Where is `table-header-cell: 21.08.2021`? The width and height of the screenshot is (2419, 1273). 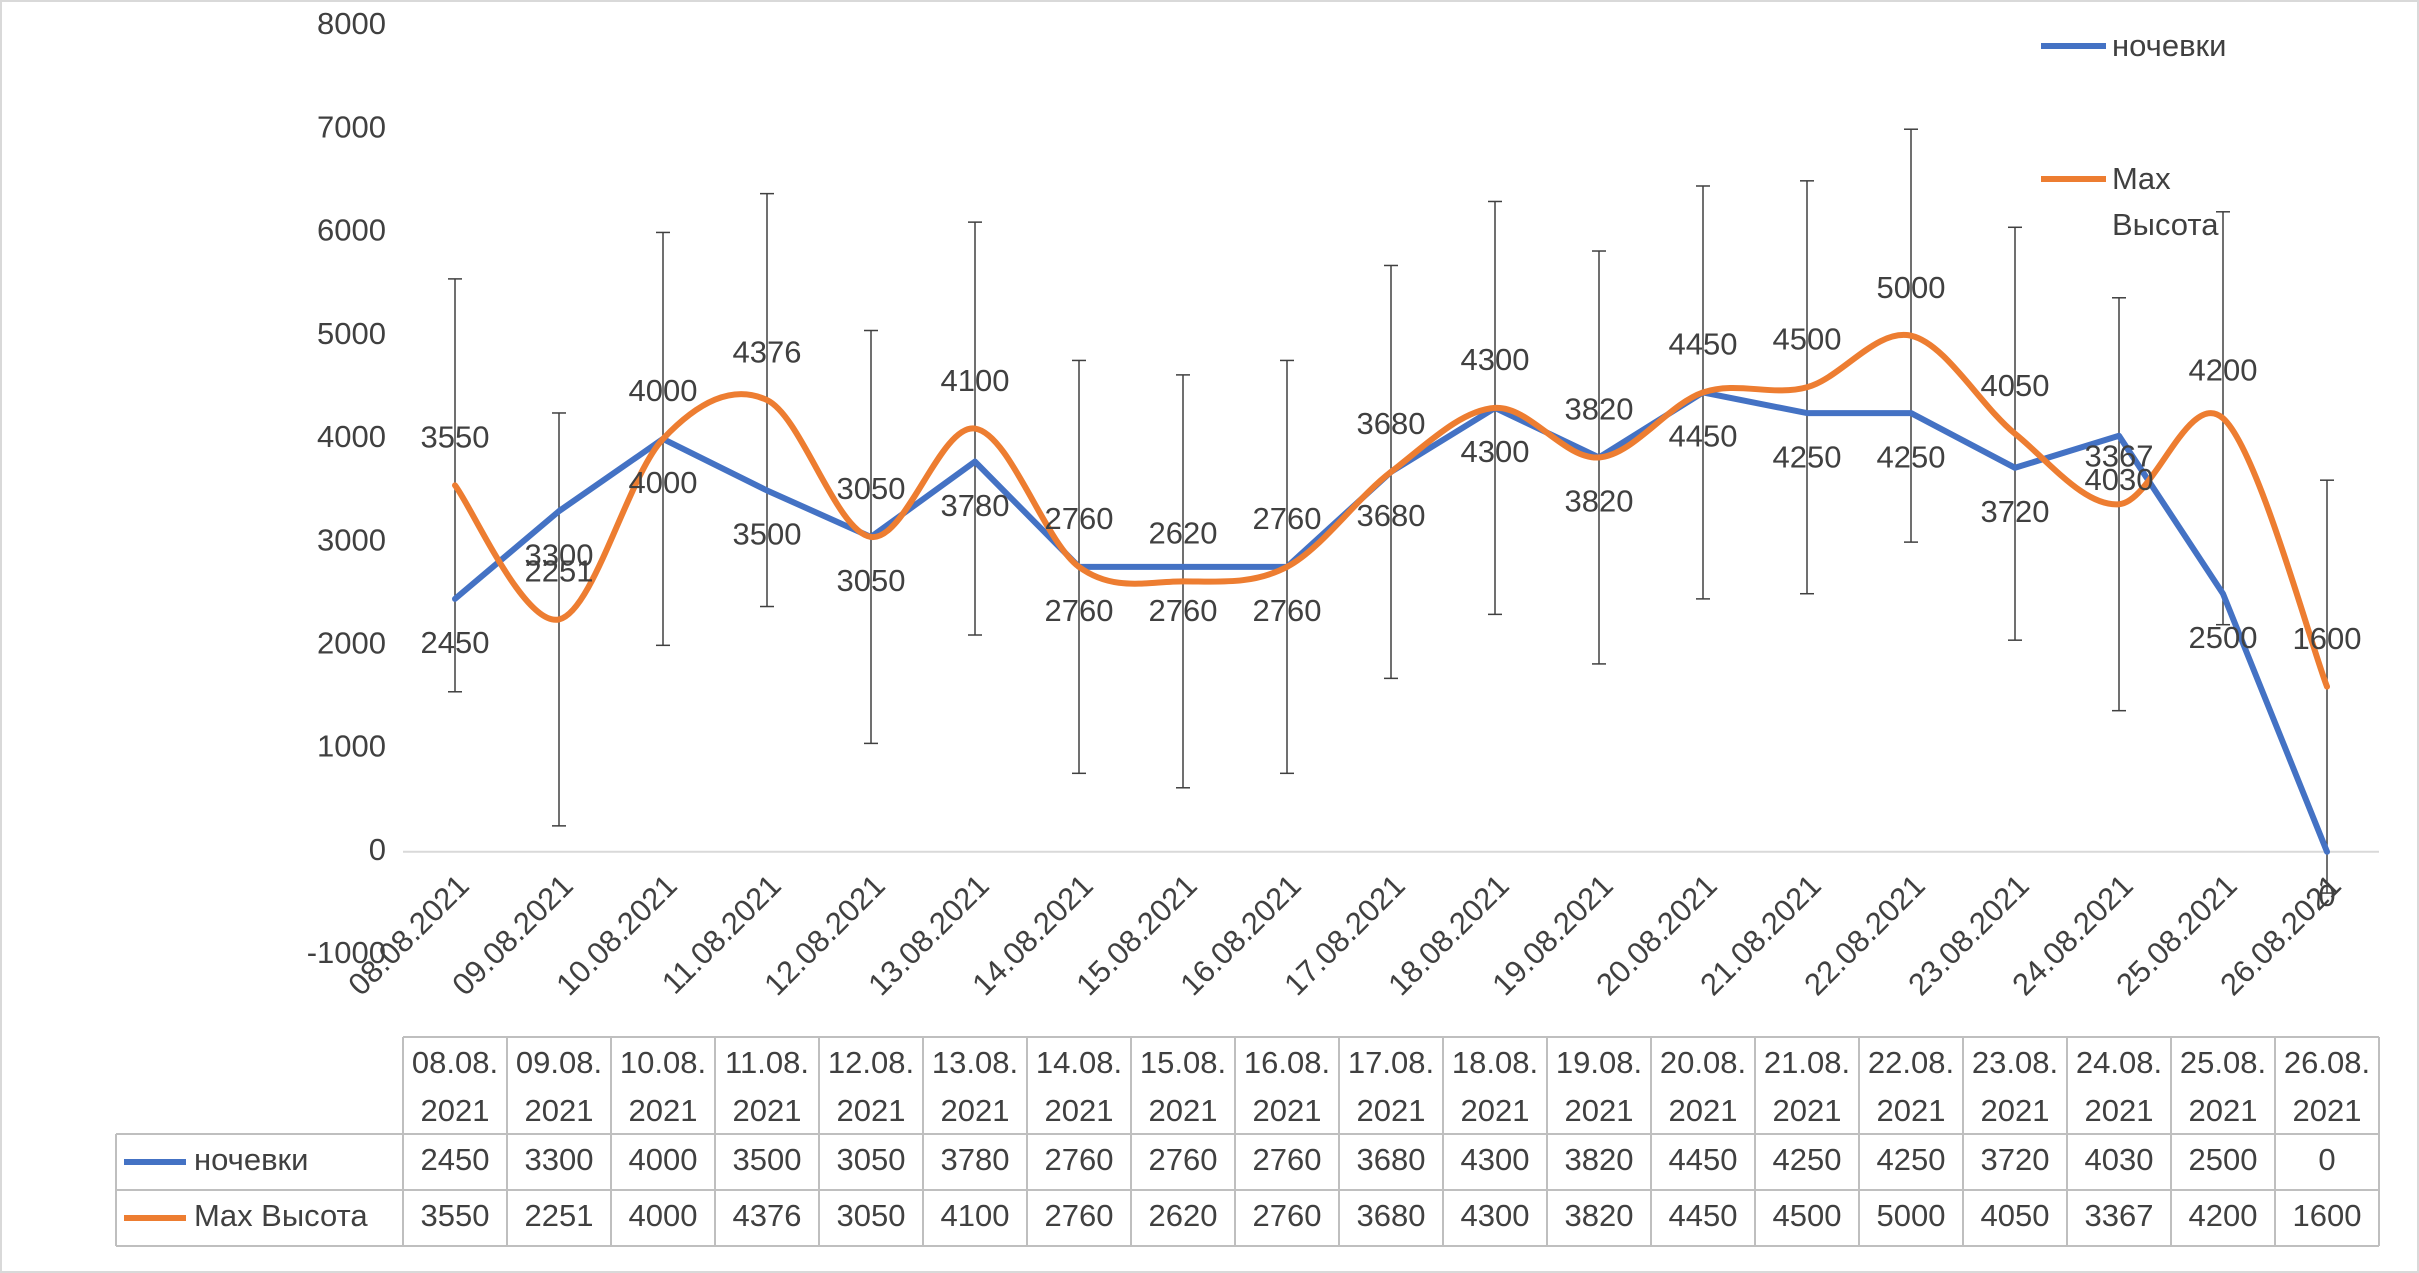
table-header-cell: 21.08.2021 is located at coordinates (1807, 1086).